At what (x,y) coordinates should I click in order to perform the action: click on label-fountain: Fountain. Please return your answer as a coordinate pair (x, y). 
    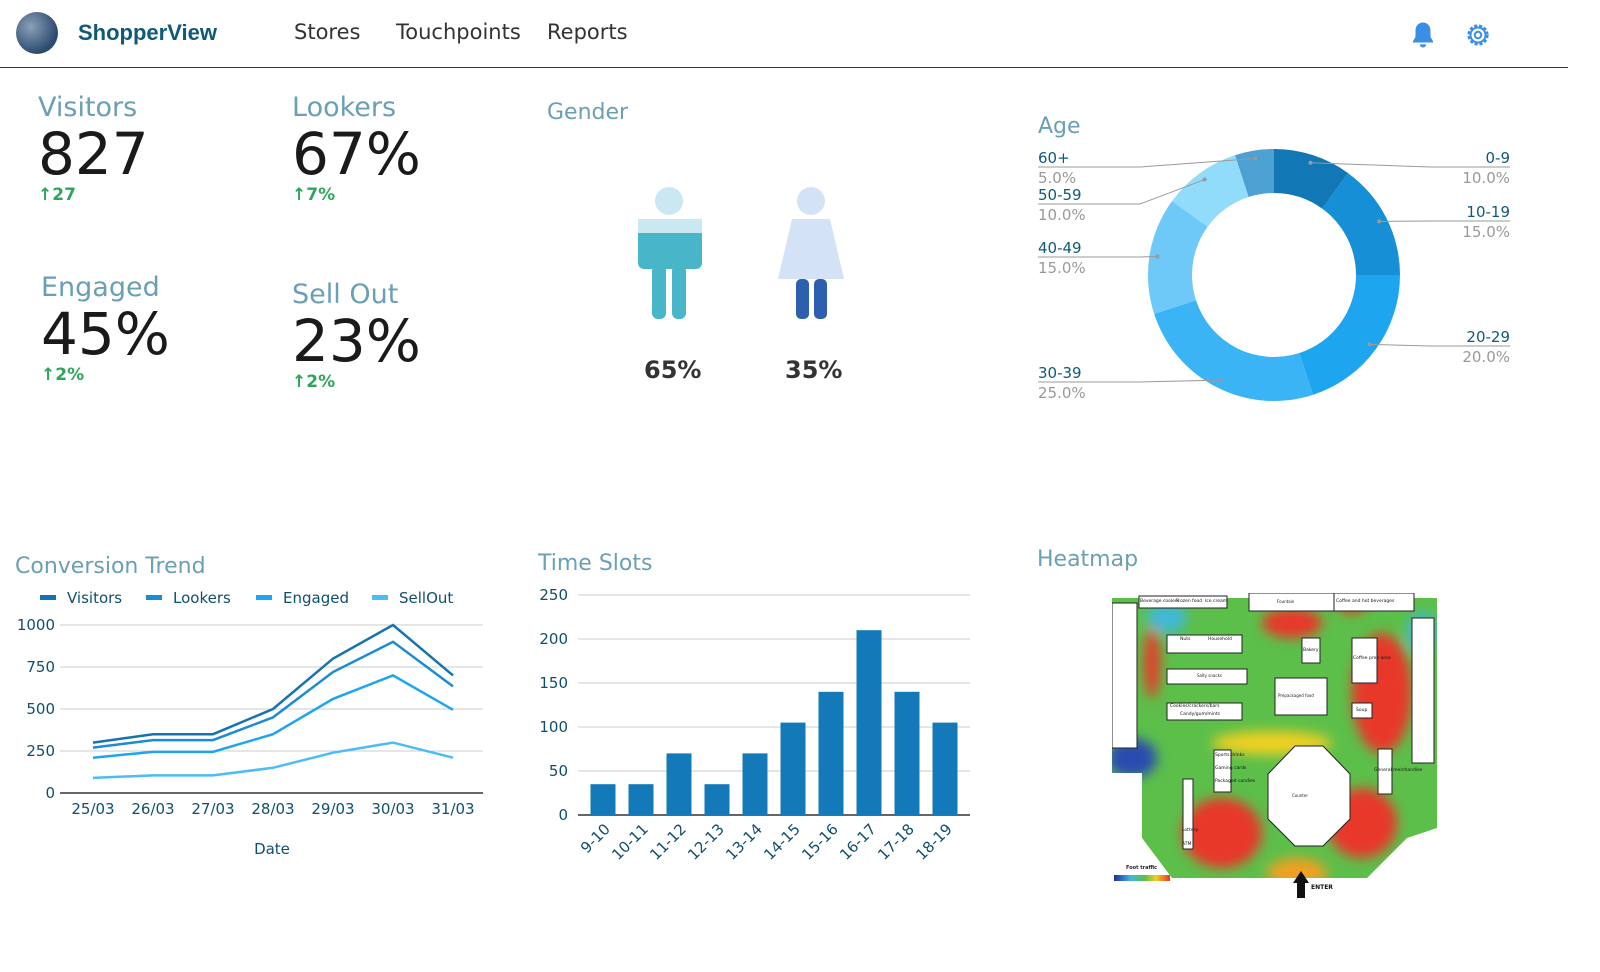
    Looking at the image, I should click on (1286, 601).